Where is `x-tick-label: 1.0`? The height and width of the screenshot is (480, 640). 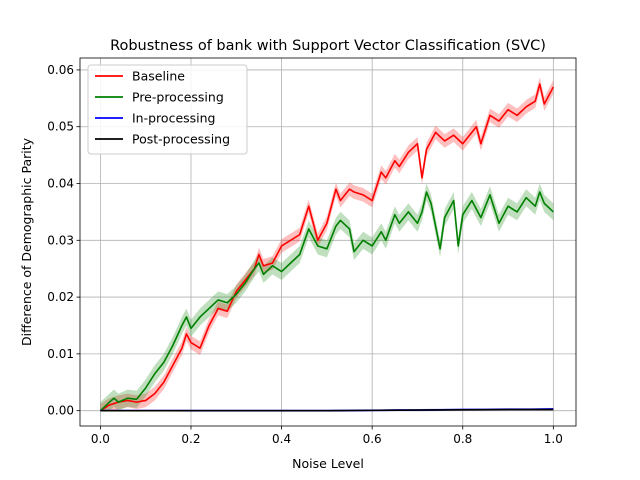
x-tick-label: 1.0 is located at coordinates (553, 439).